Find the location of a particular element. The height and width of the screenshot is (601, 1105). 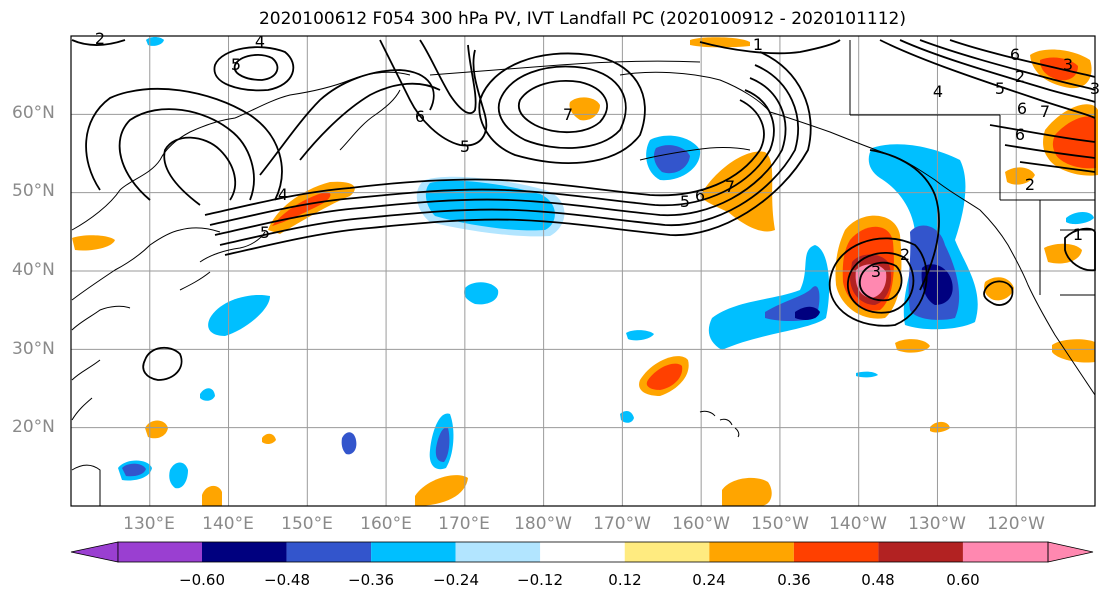

colorbar-outline is located at coordinates (583, 552).